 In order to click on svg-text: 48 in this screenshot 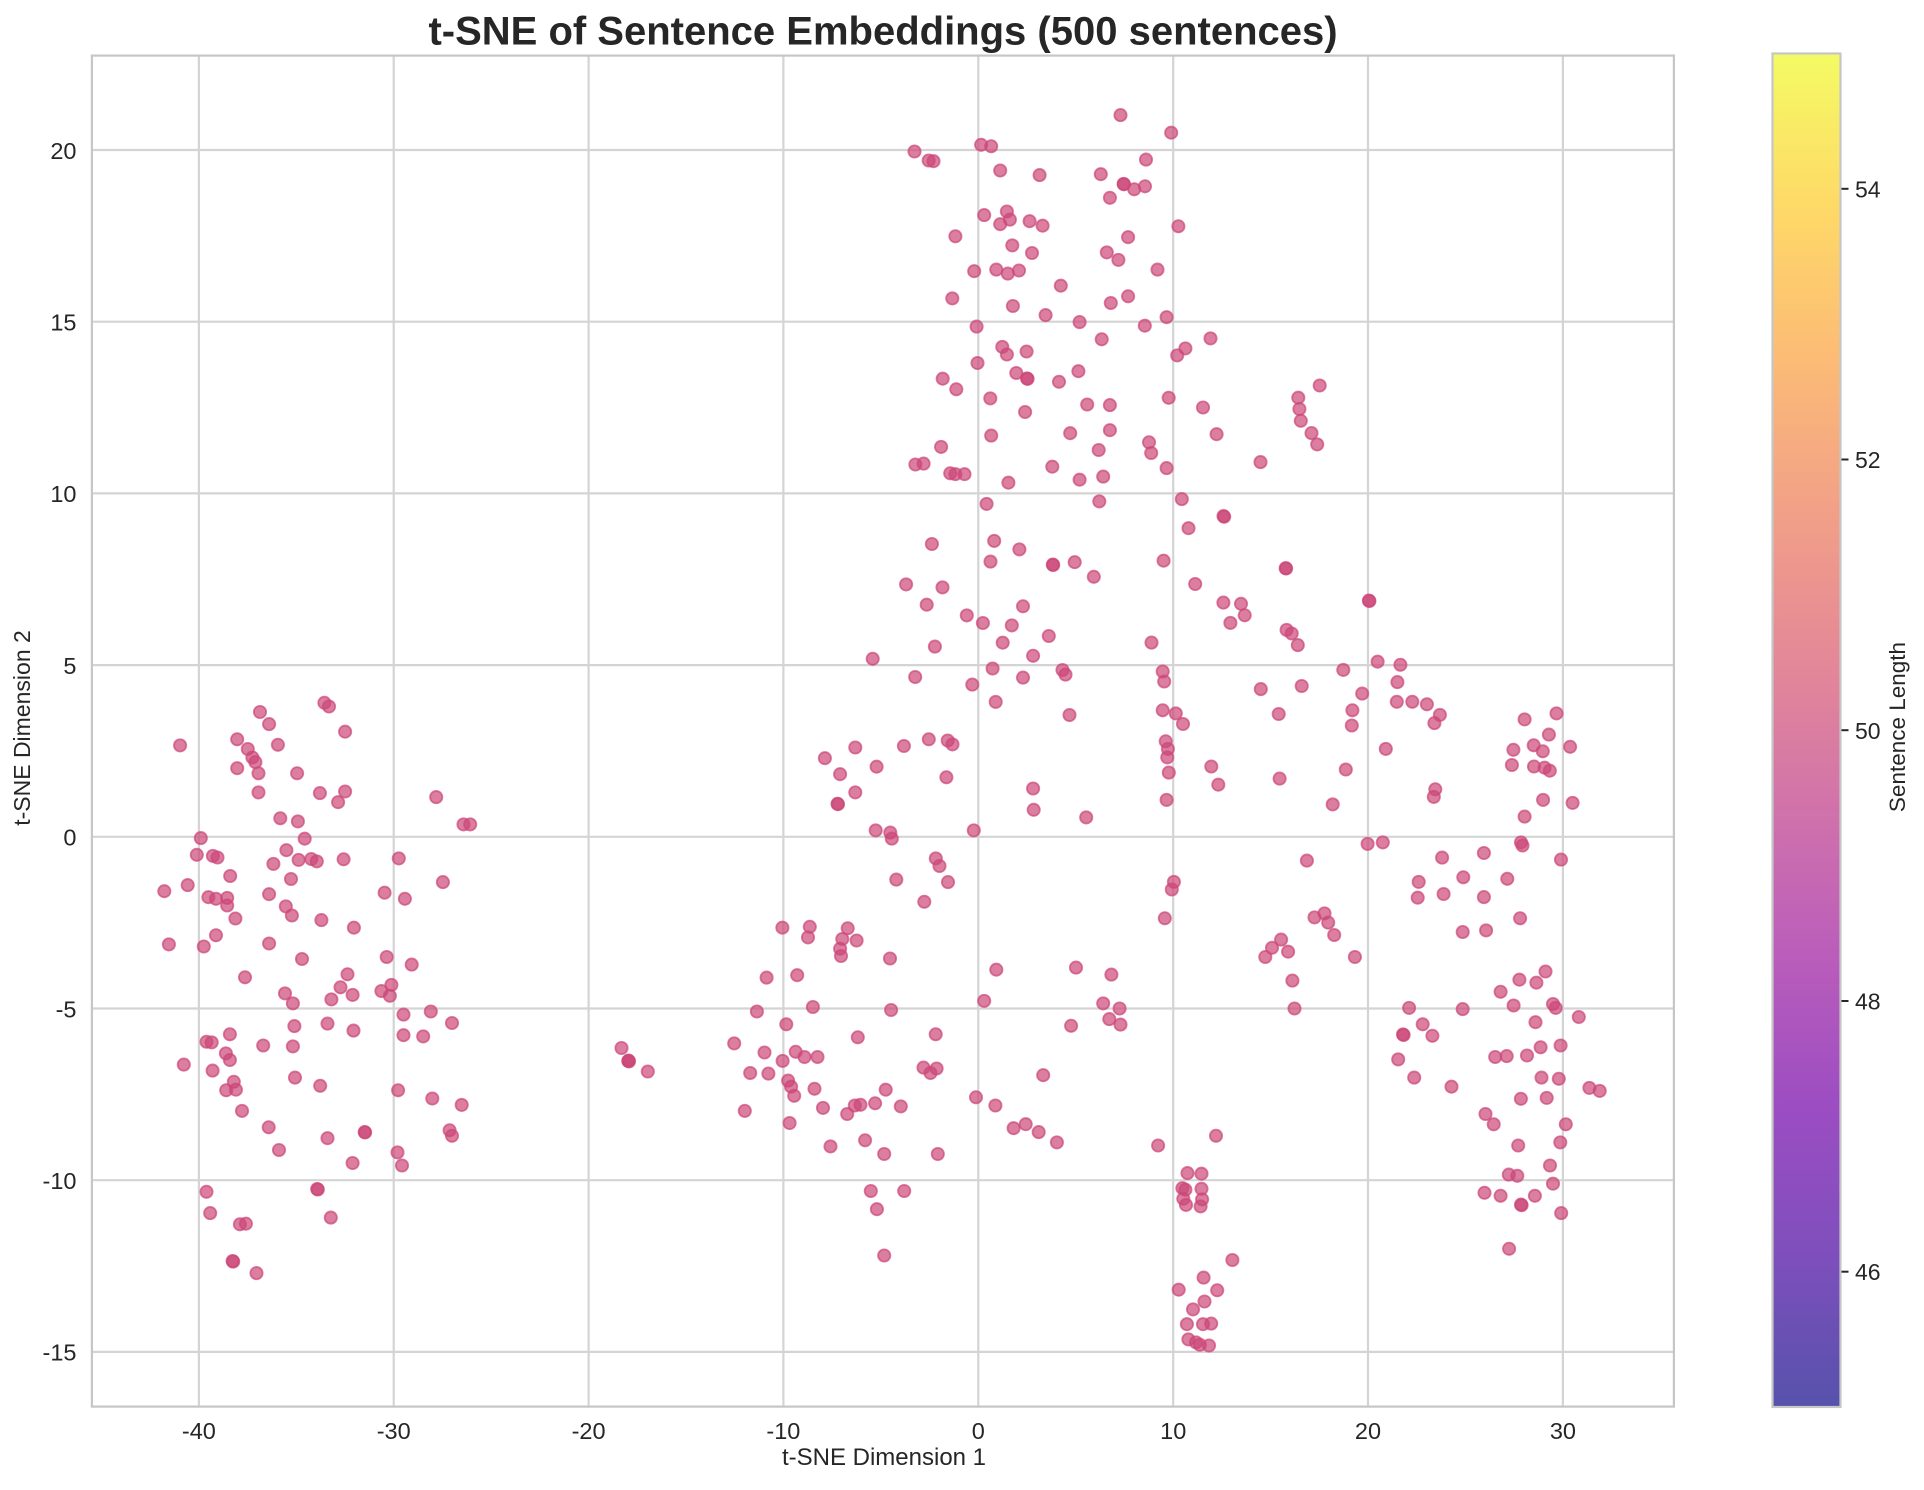, I will do `click(1868, 1002)`.